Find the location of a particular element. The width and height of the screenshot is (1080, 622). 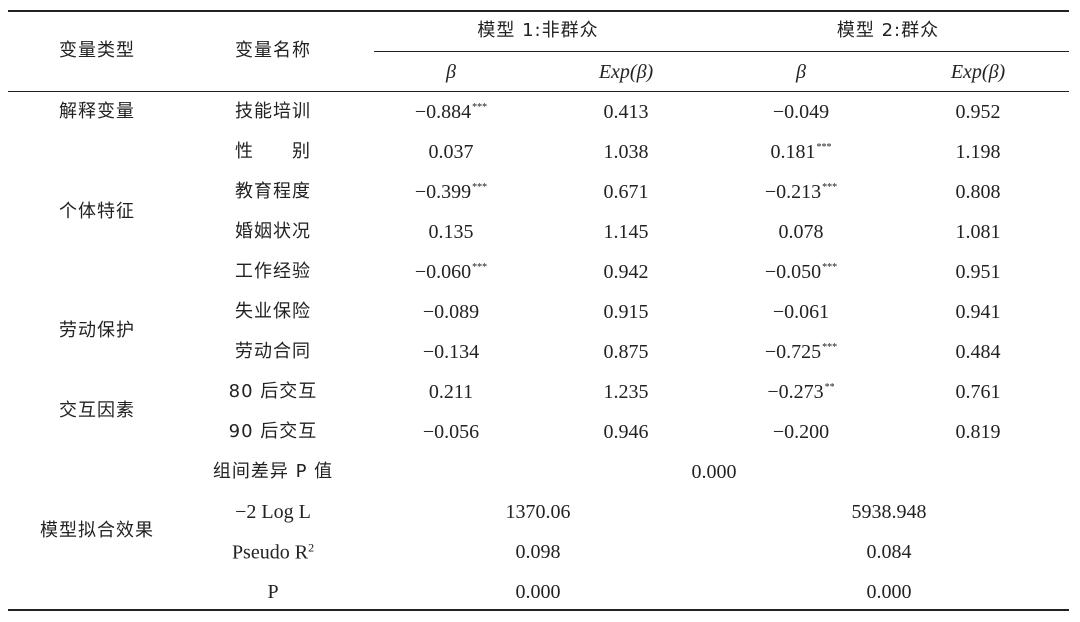

row-exp-beta-model-1: 0.946 is located at coordinates (626, 432).